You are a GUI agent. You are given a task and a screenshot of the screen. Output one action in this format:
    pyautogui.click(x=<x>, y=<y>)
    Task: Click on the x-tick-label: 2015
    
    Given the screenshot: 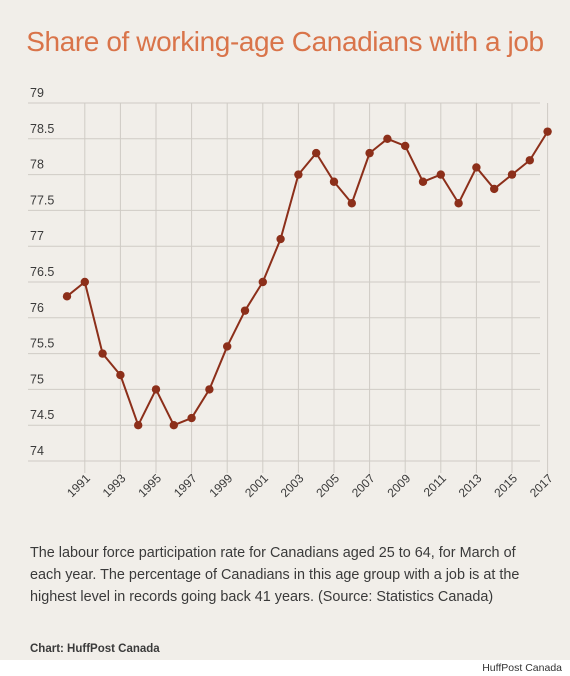 What is the action you would take?
    pyautogui.click(x=505, y=485)
    